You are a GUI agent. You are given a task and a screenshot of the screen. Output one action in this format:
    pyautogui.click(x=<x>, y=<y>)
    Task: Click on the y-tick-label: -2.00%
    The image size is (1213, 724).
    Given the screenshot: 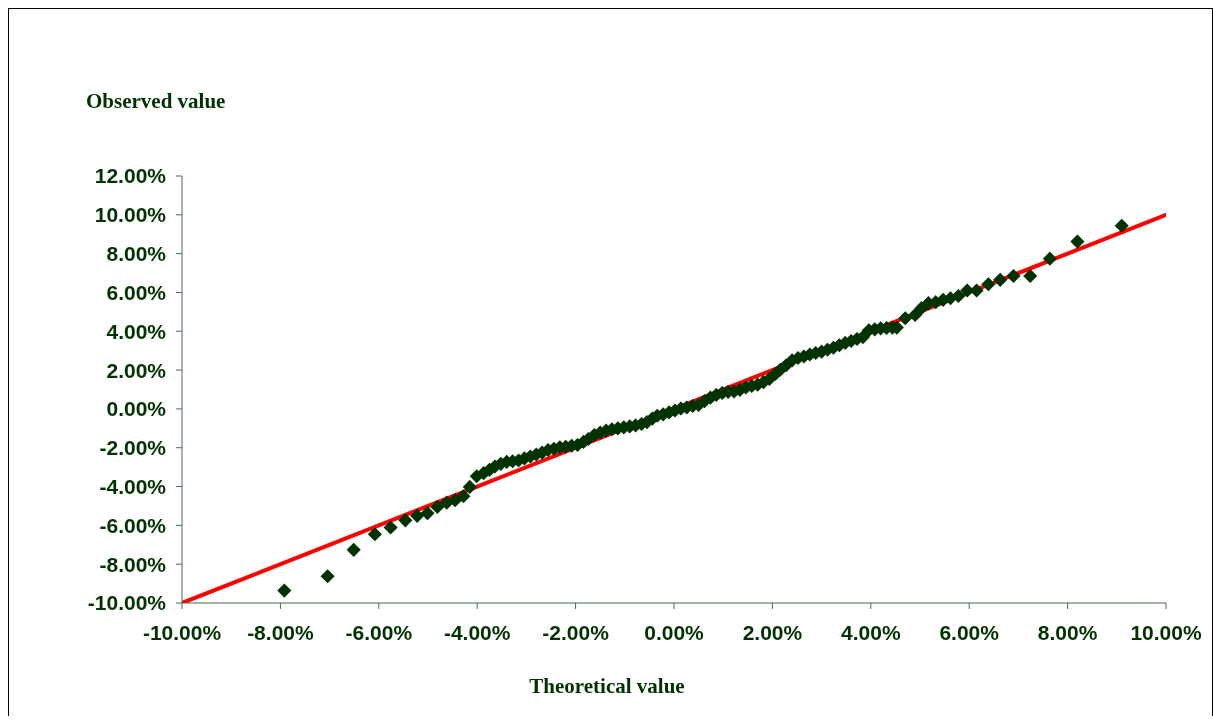 What is the action you would take?
    pyautogui.click(x=133, y=448)
    